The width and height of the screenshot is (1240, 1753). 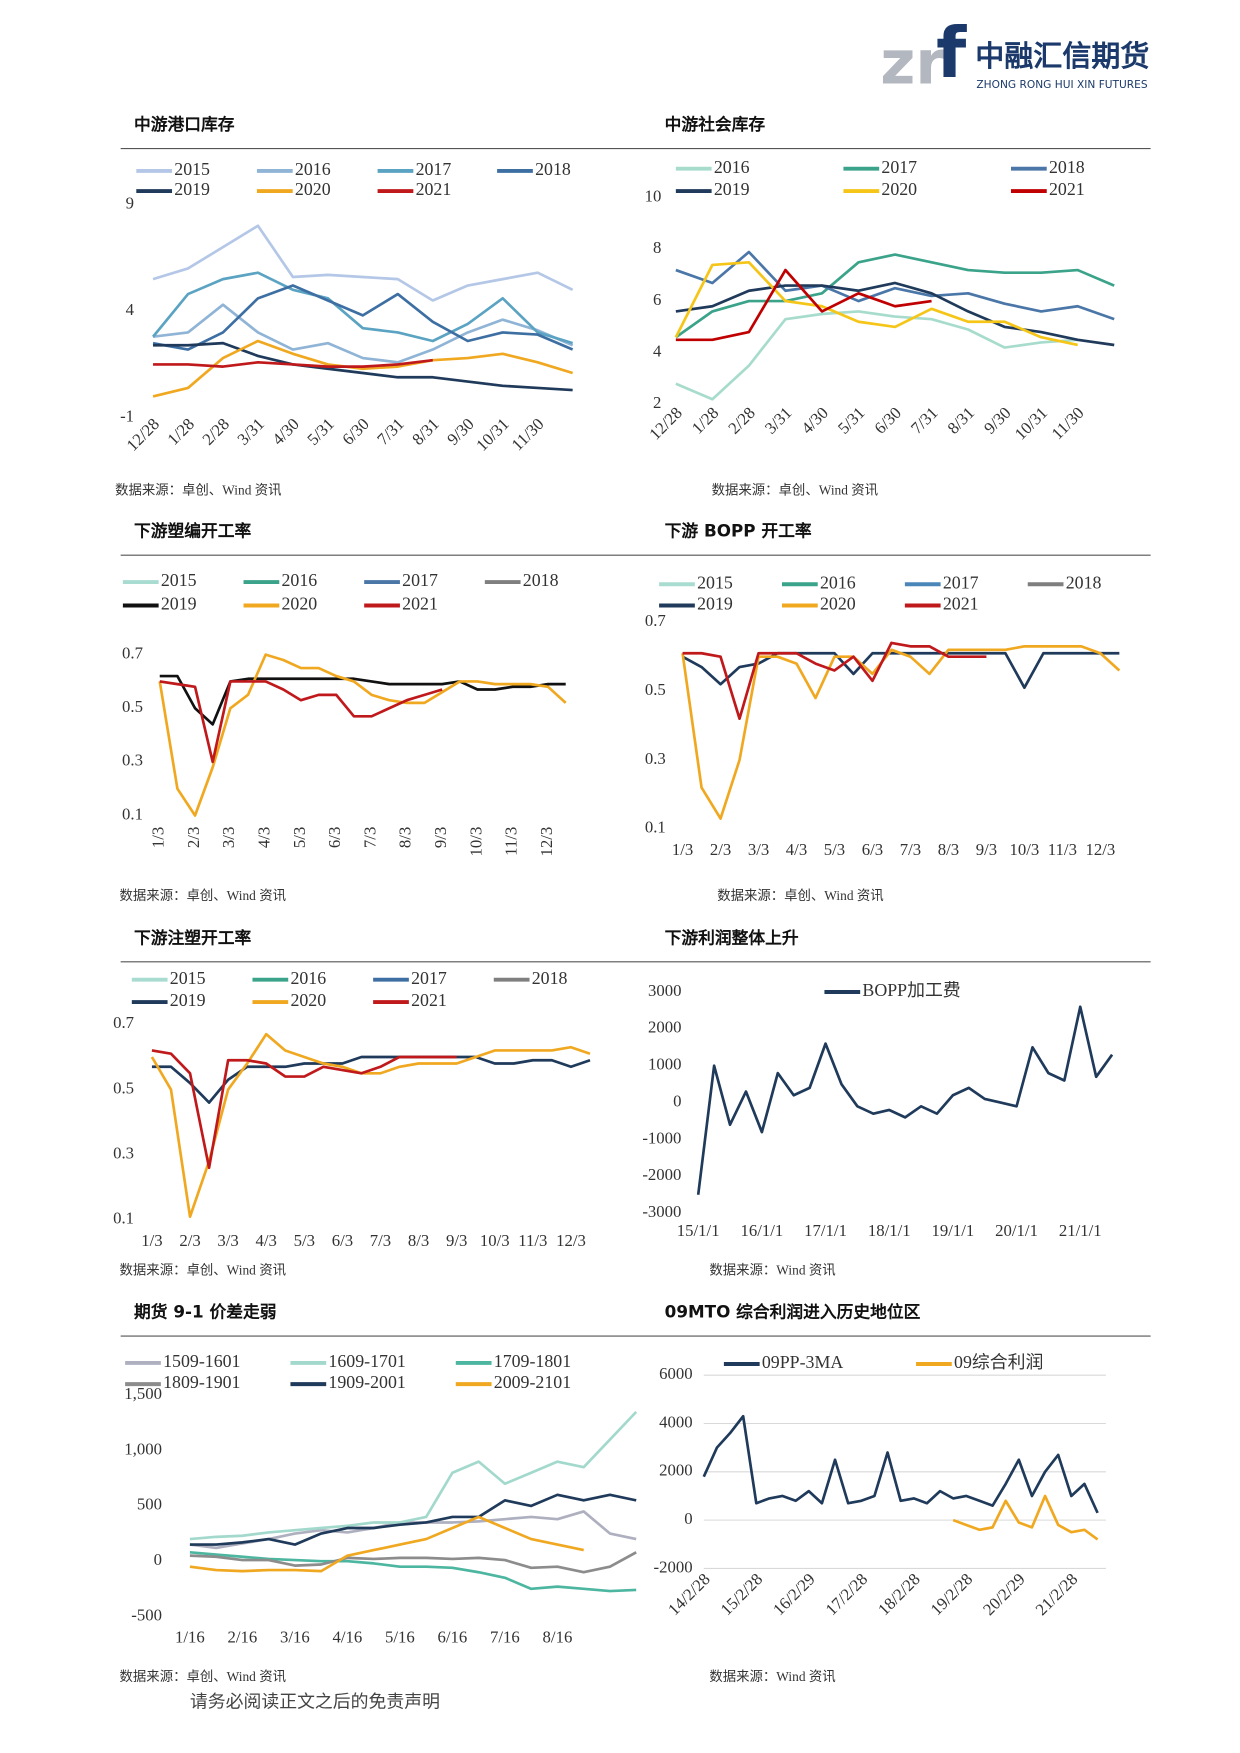 What do you see at coordinates (181, 431) in the screenshot?
I see `x-tick-label: 1/28` at bounding box center [181, 431].